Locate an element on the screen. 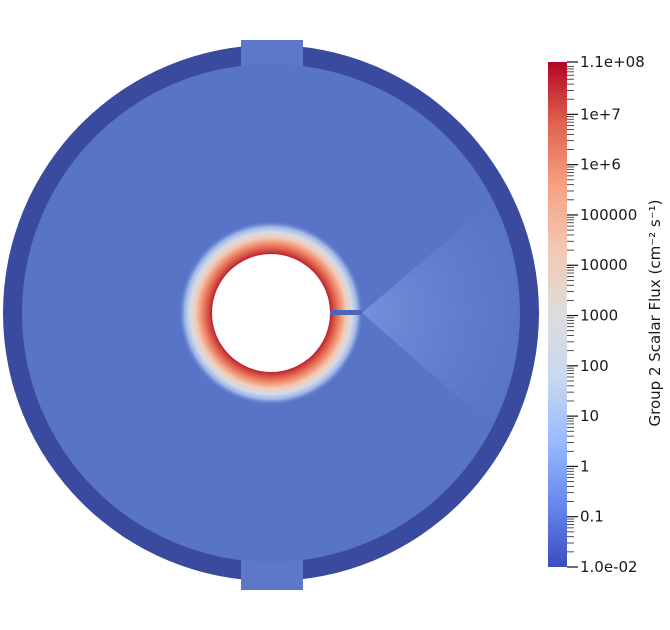 The width and height of the screenshot is (670, 630). colorbar-tick-label: 100000 is located at coordinates (608, 215).